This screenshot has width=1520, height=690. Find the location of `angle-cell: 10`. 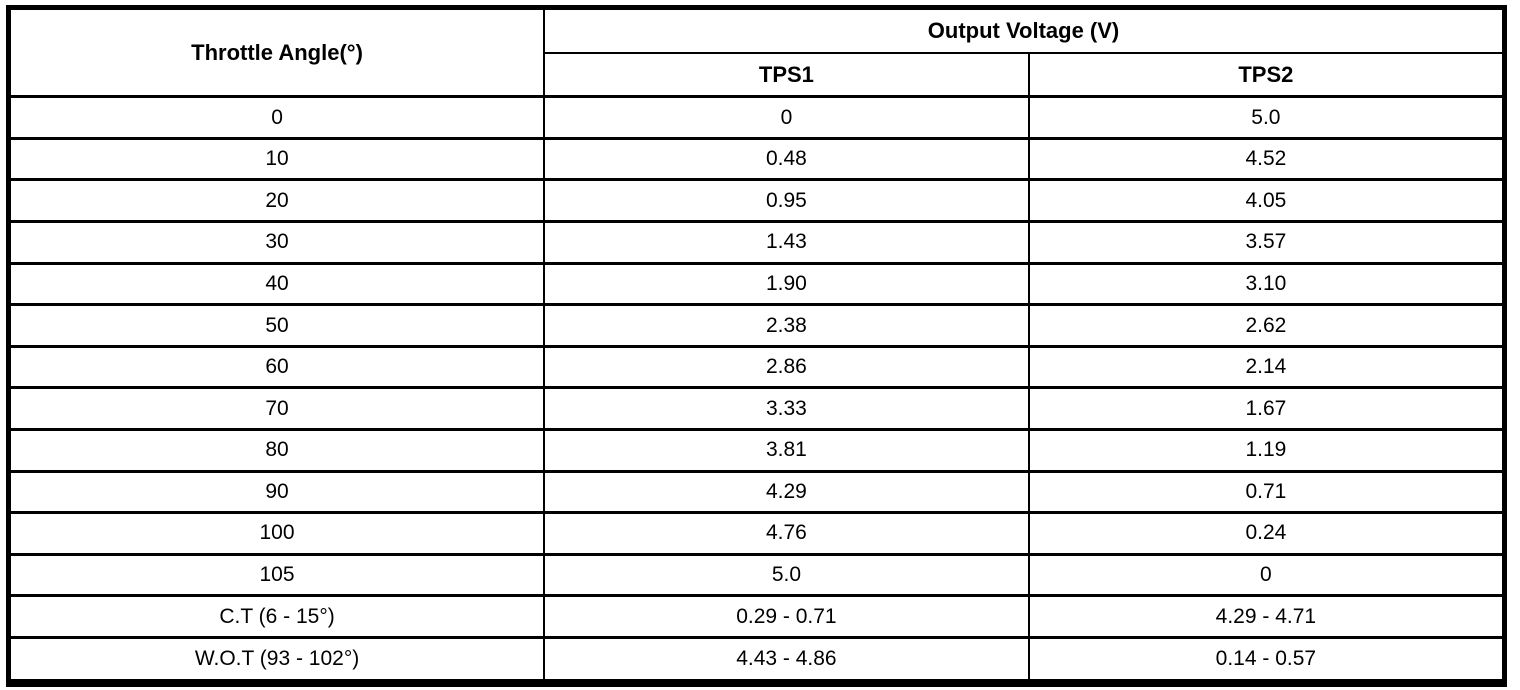

angle-cell: 10 is located at coordinates (276, 159).